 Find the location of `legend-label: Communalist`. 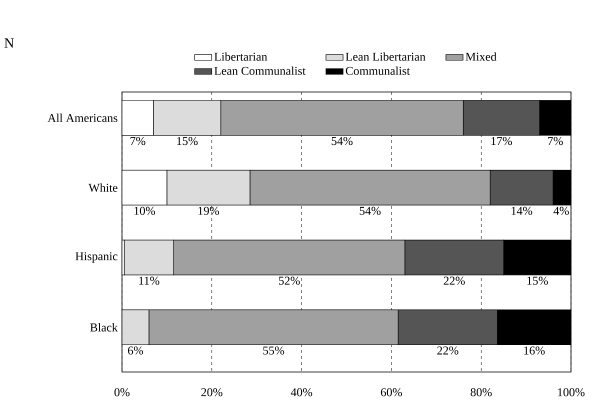

legend-label: Communalist is located at coordinates (378, 70).